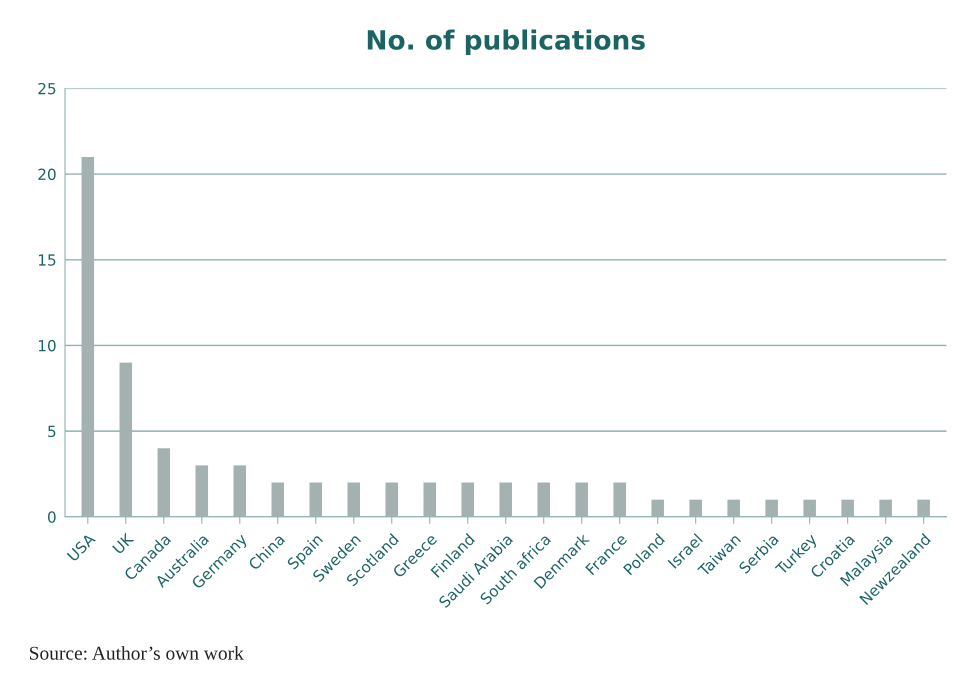 The height and width of the screenshot is (680, 956). Describe the element at coordinates (47, 346) in the screenshot. I see `y-tick-label: 10` at that location.